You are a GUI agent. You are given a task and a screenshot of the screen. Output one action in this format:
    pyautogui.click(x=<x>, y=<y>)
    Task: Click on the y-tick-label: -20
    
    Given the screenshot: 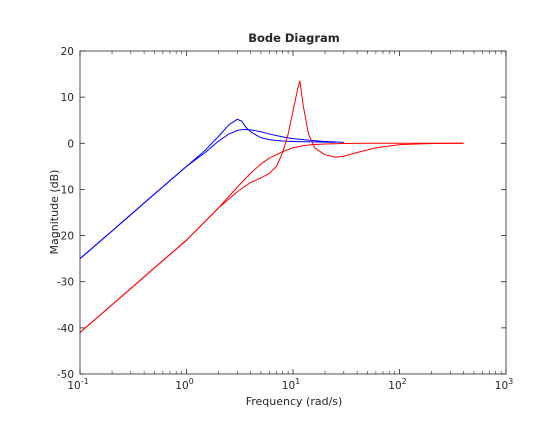 What is the action you would take?
    pyautogui.click(x=65, y=237)
    